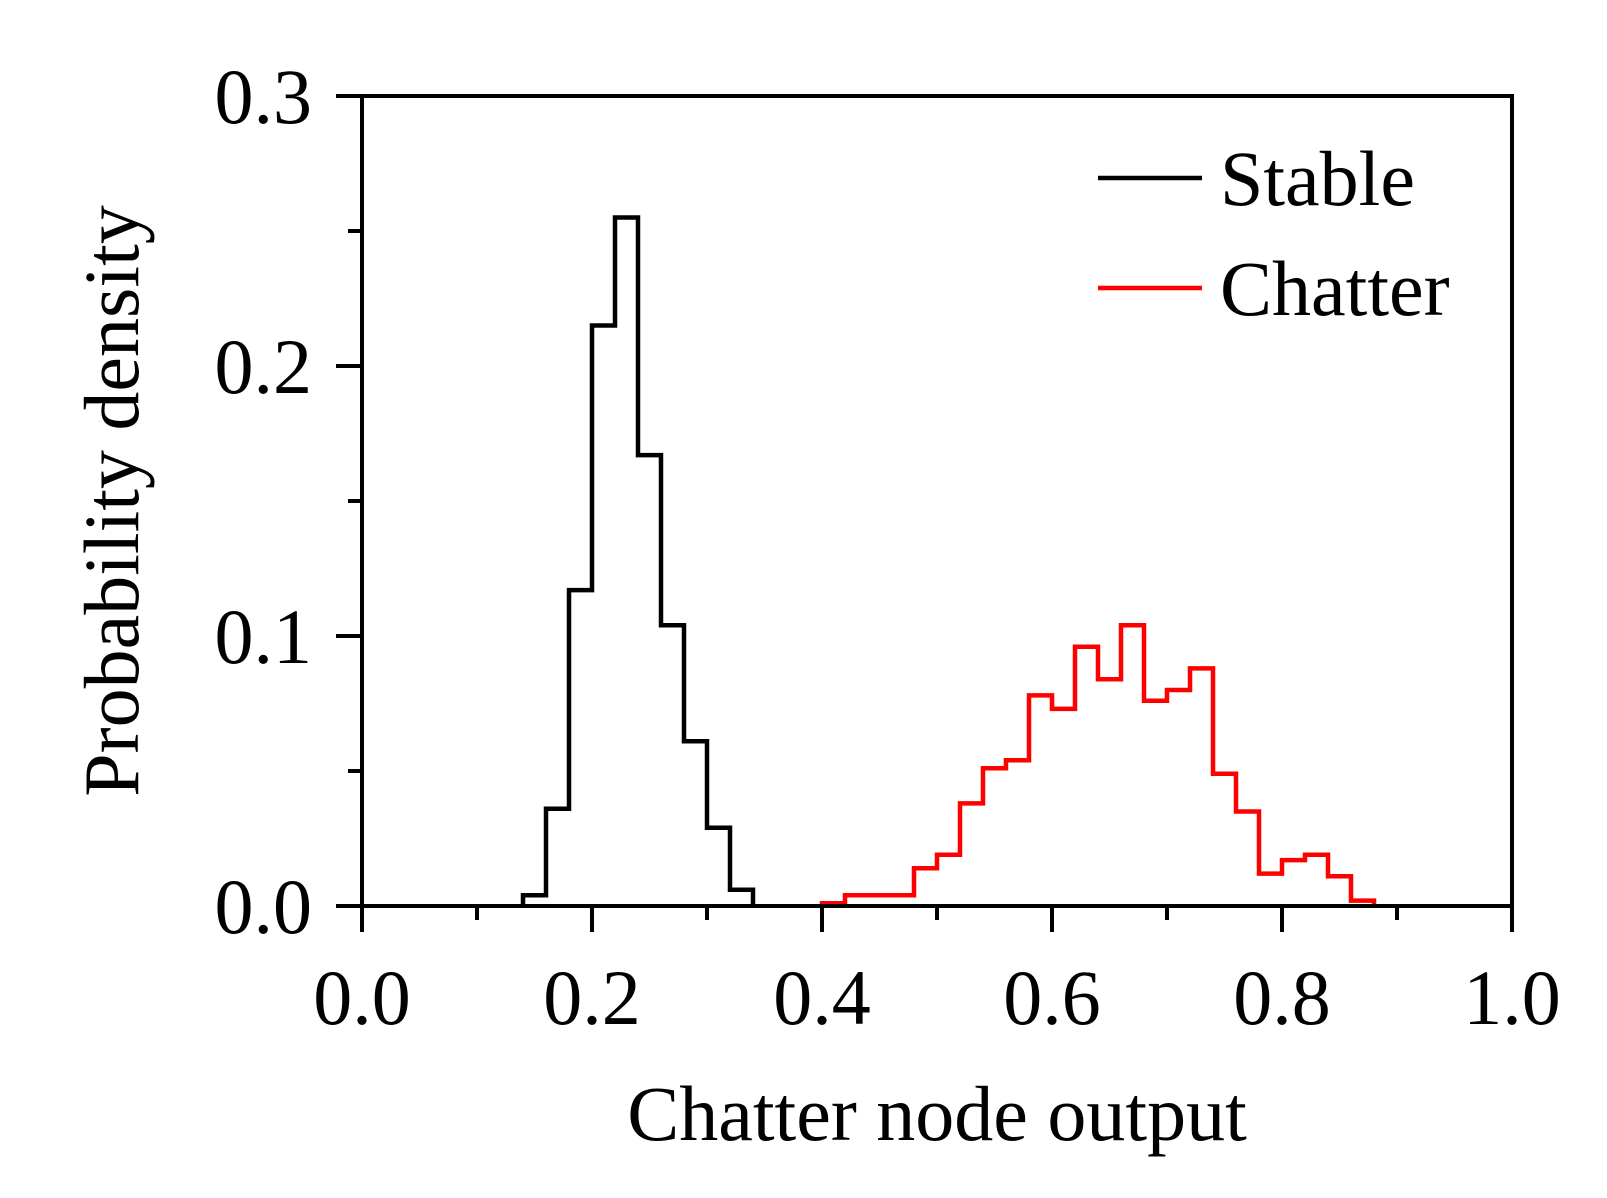  What do you see at coordinates (264, 906) in the screenshot?
I see `y-tick-label: 0.0` at bounding box center [264, 906].